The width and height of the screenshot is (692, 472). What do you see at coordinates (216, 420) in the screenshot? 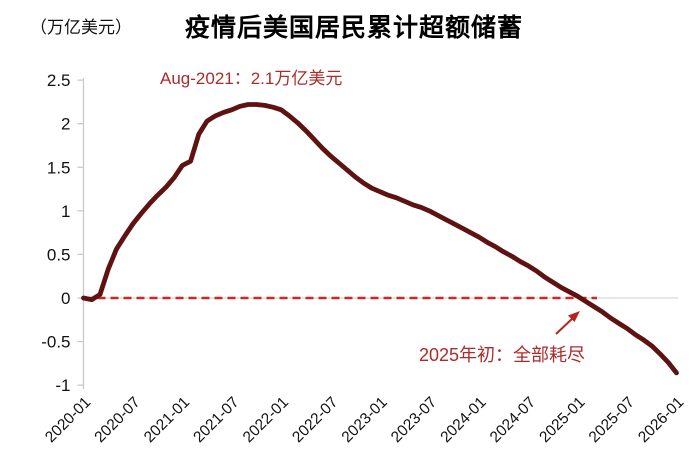
I see `x-axis-tick-label: 2021-07` at bounding box center [216, 420].